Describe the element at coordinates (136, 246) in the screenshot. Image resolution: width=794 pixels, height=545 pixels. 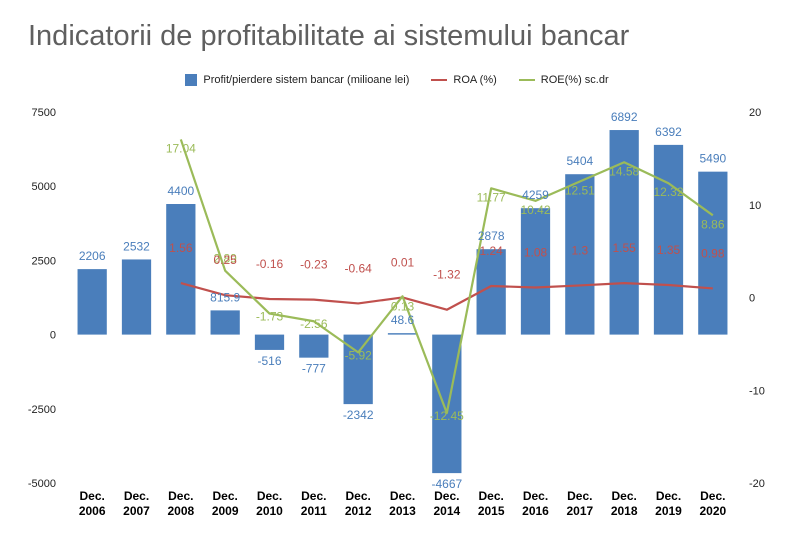
I see `profit-data-label: 2532` at that location.